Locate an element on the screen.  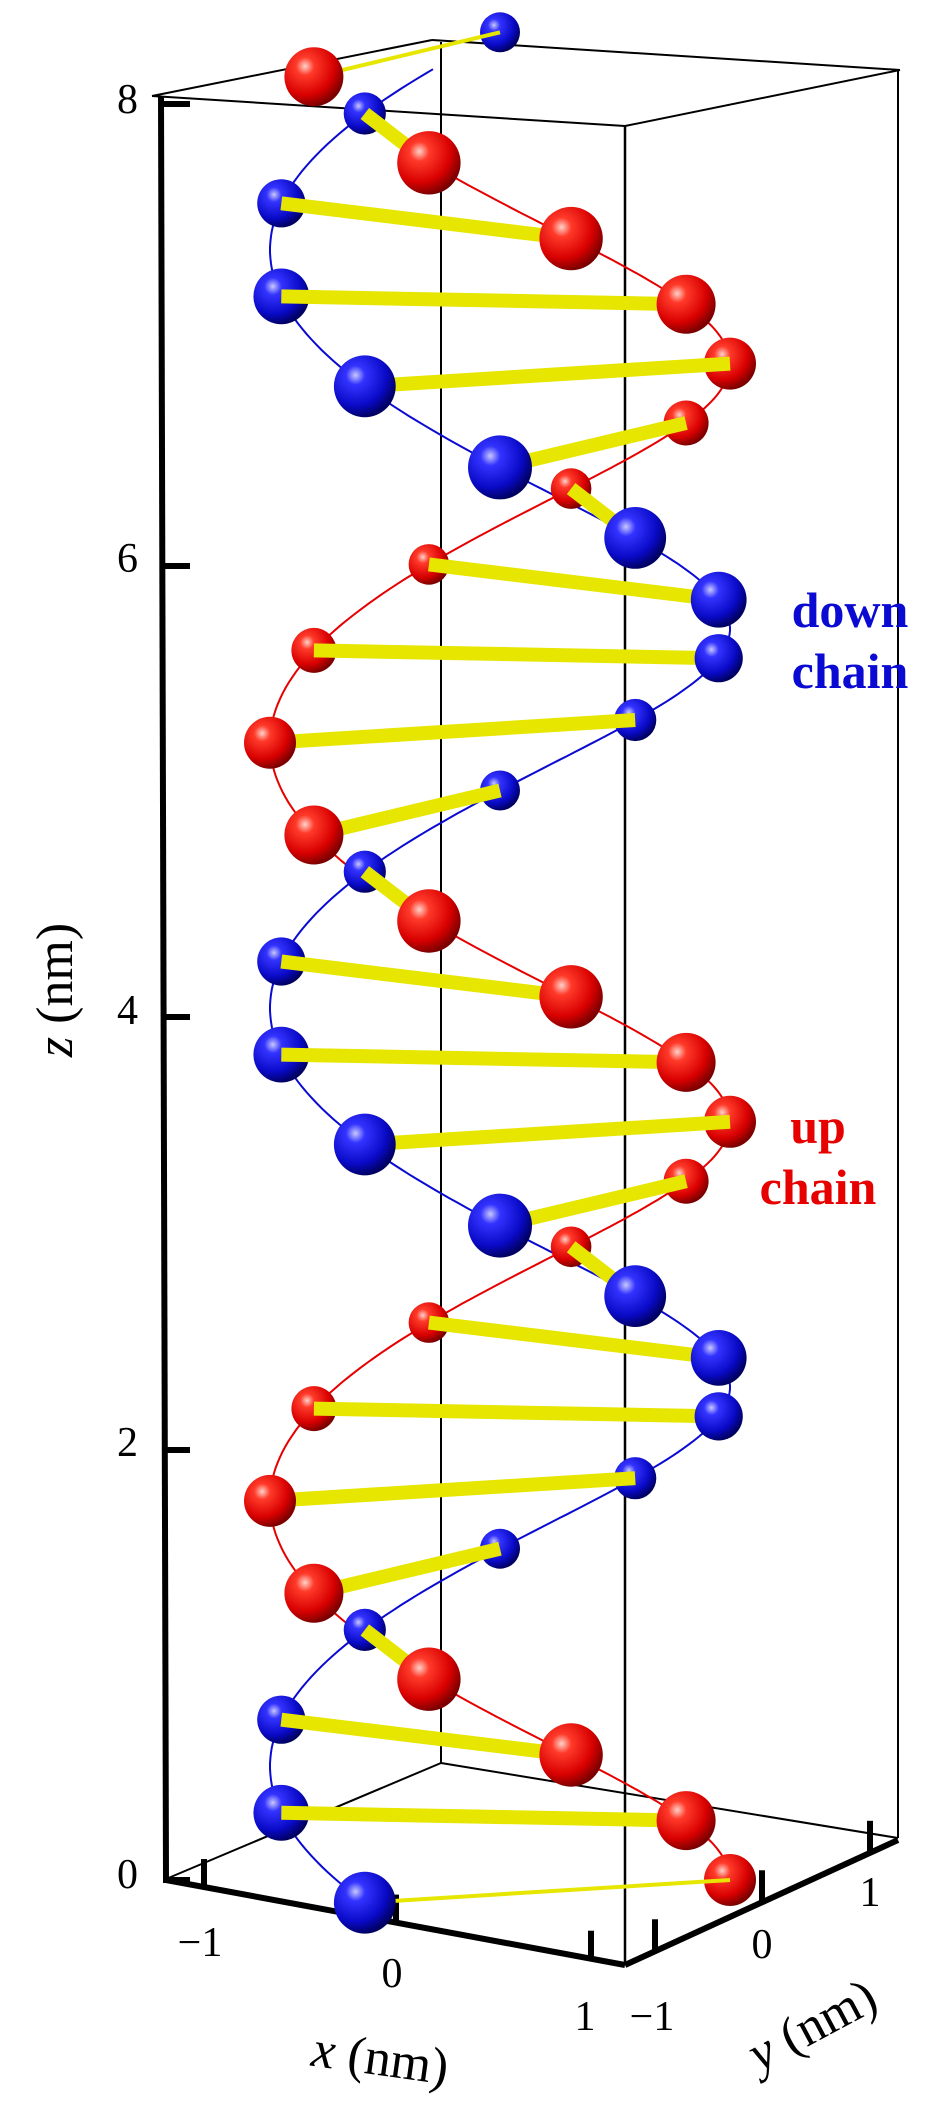
z-tick-label-8: 8 is located at coordinates (127, 100).